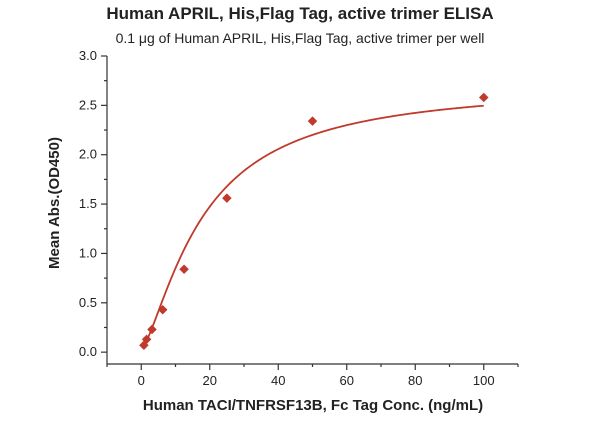  What do you see at coordinates (210, 380) in the screenshot?
I see `x-tick-label: 20` at bounding box center [210, 380].